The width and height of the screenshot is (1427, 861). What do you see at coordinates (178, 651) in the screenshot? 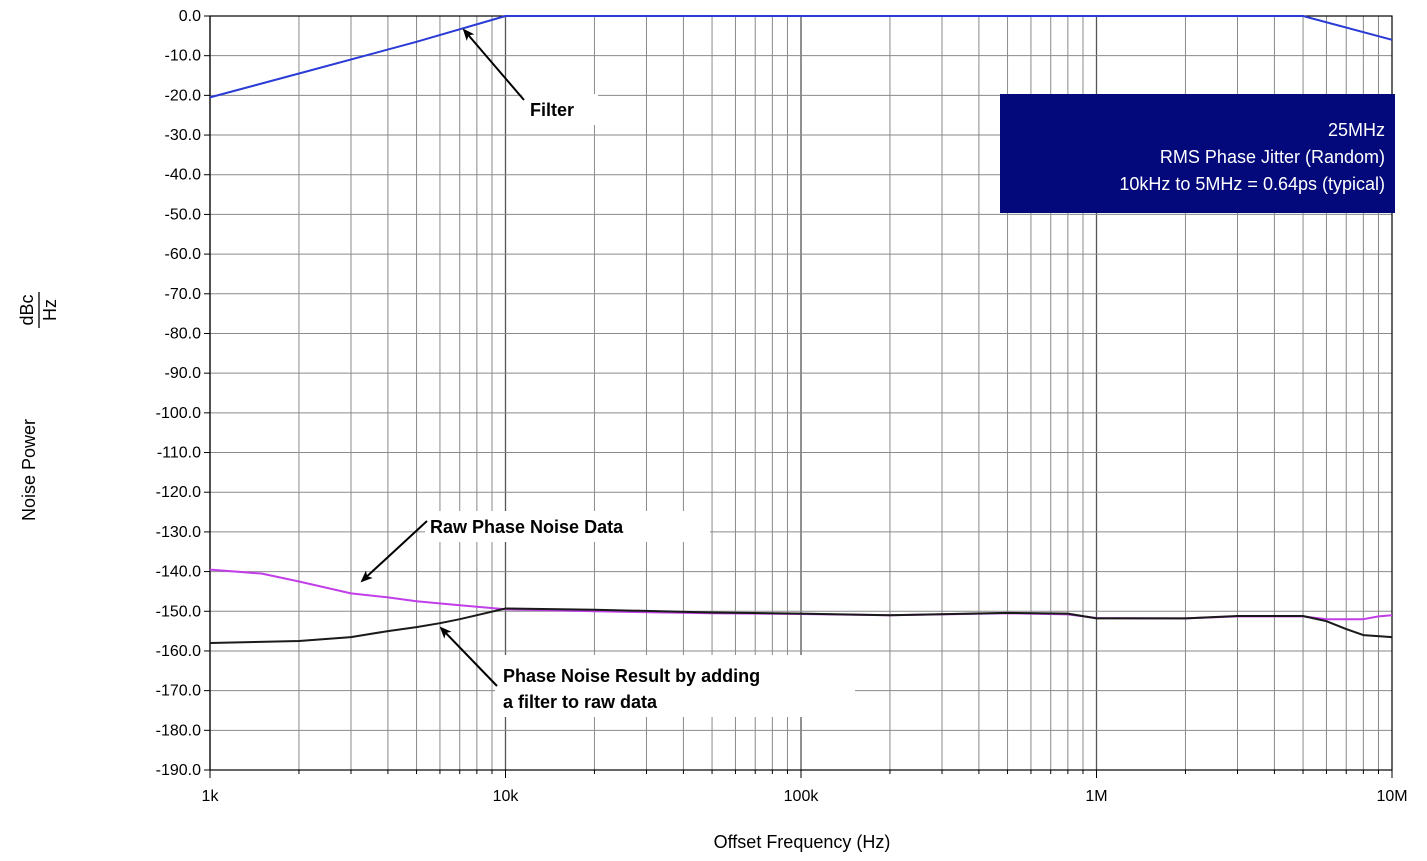
I see `y-tick-label: -160.0` at bounding box center [178, 651].